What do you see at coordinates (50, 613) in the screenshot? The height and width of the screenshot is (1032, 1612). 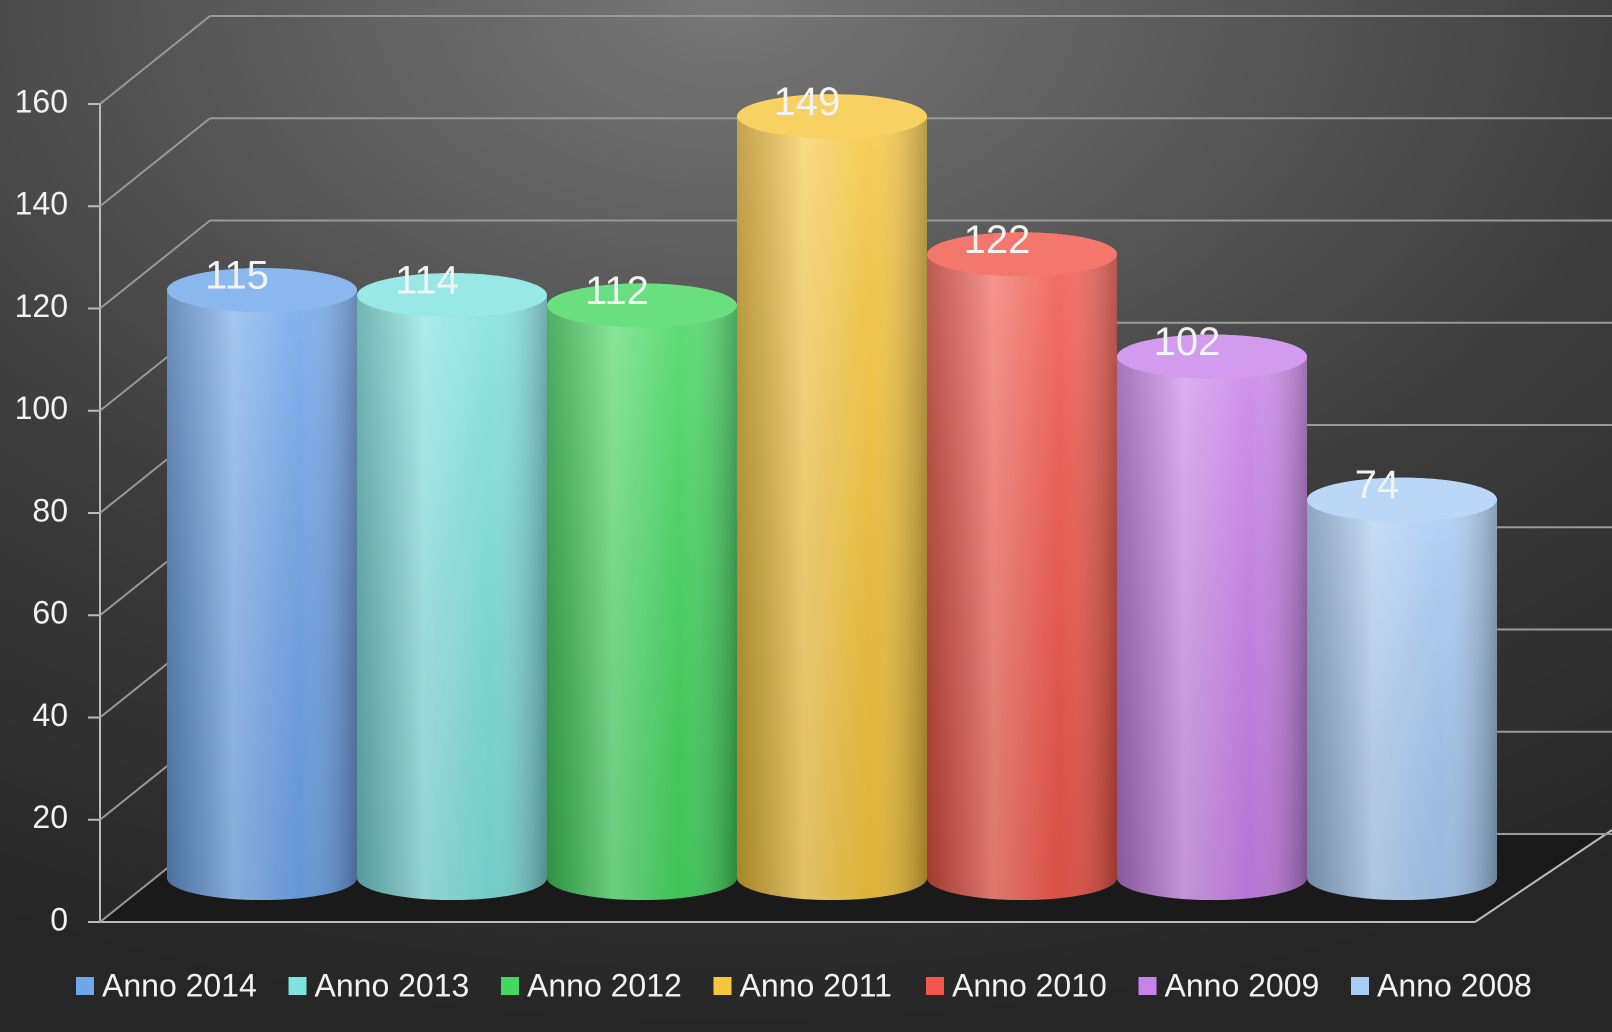 I see `y-tick-label: 60` at bounding box center [50, 613].